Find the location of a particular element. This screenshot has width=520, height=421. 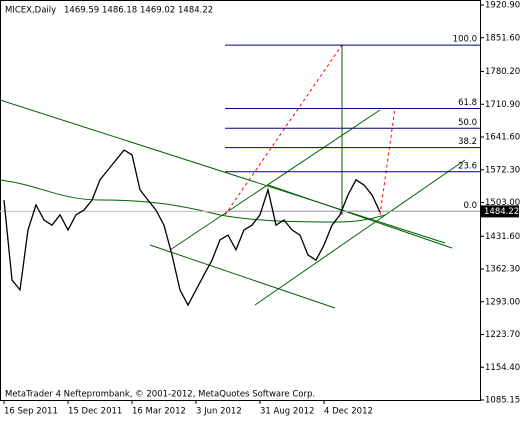

y-tick-label: 1641.60 is located at coordinates (502, 138).